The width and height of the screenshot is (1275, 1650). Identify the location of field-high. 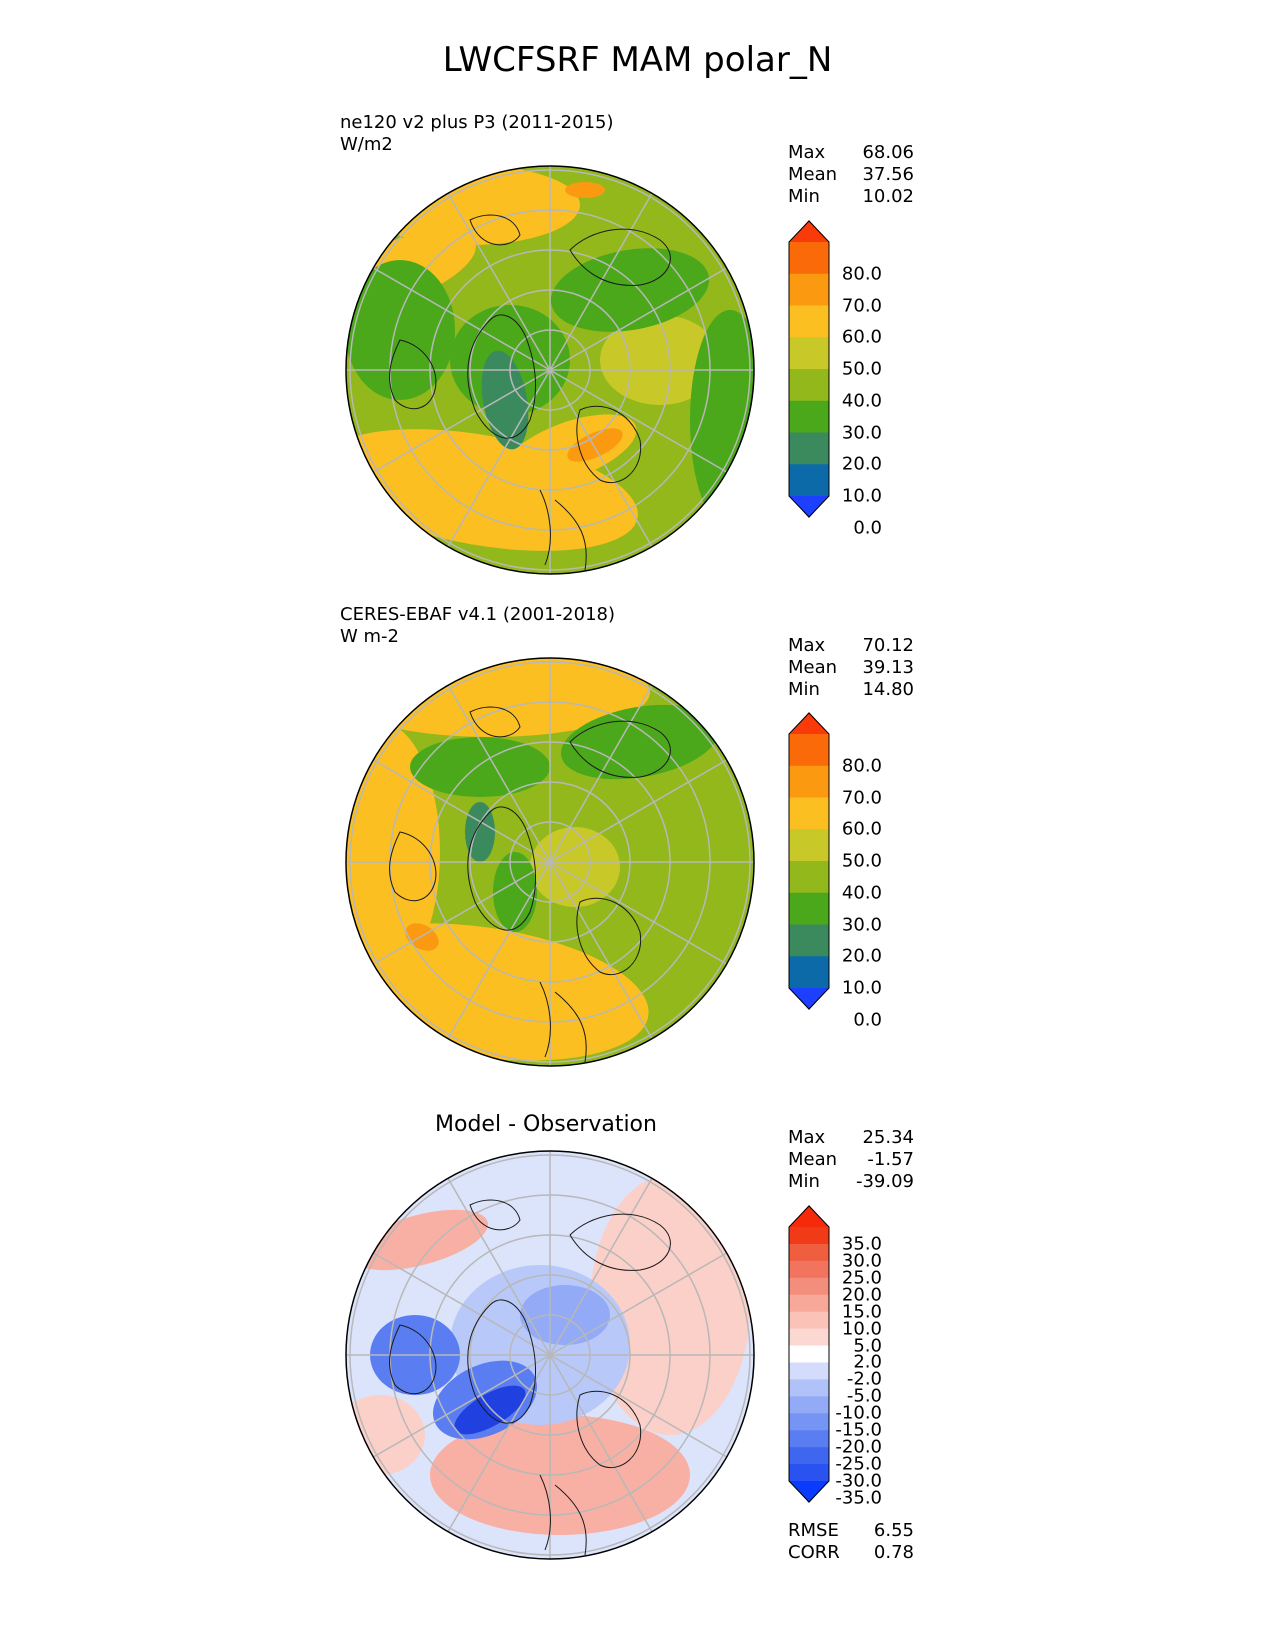
(470, 205).